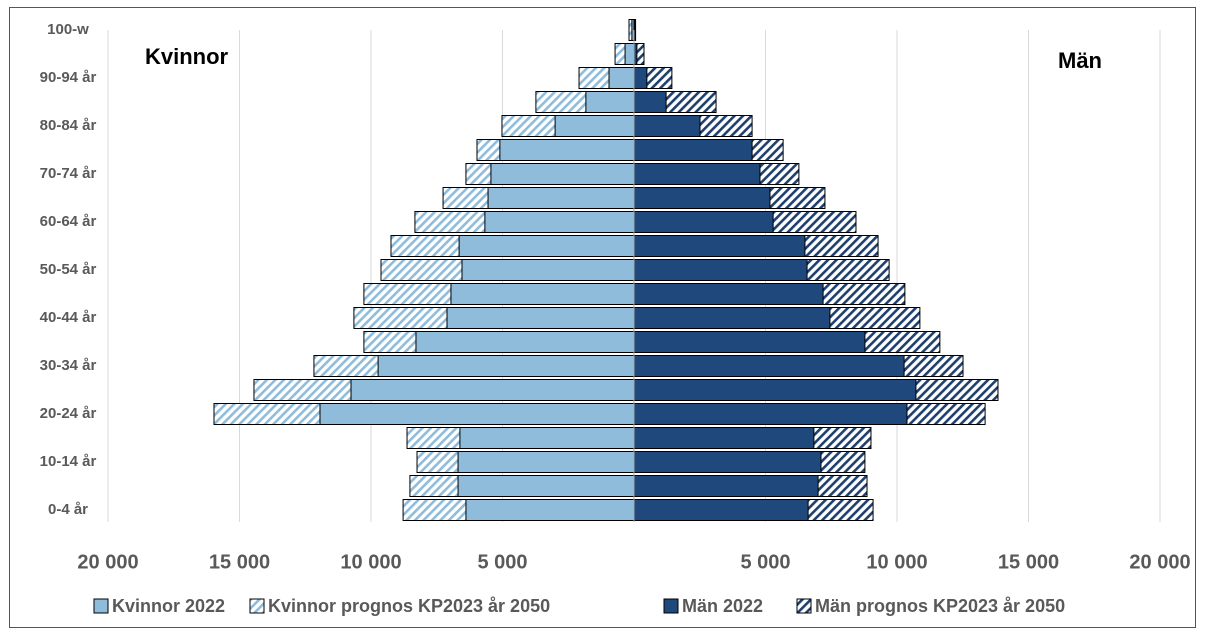  What do you see at coordinates (68, 29) in the screenshot?
I see `y-tick-label: 100-w` at bounding box center [68, 29].